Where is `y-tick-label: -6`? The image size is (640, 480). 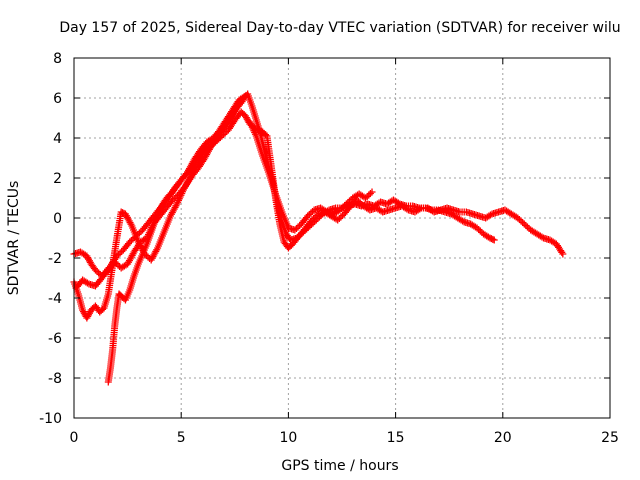
y-tick-label: -6 is located at coordinates (55, 339).